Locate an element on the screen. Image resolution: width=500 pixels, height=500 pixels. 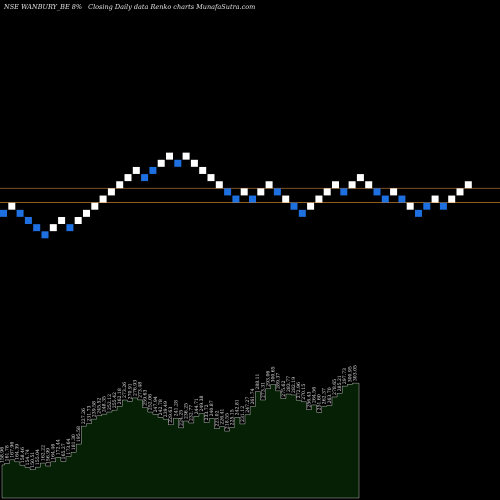
value-label: 231.73 is located at coordinates (89, 413).